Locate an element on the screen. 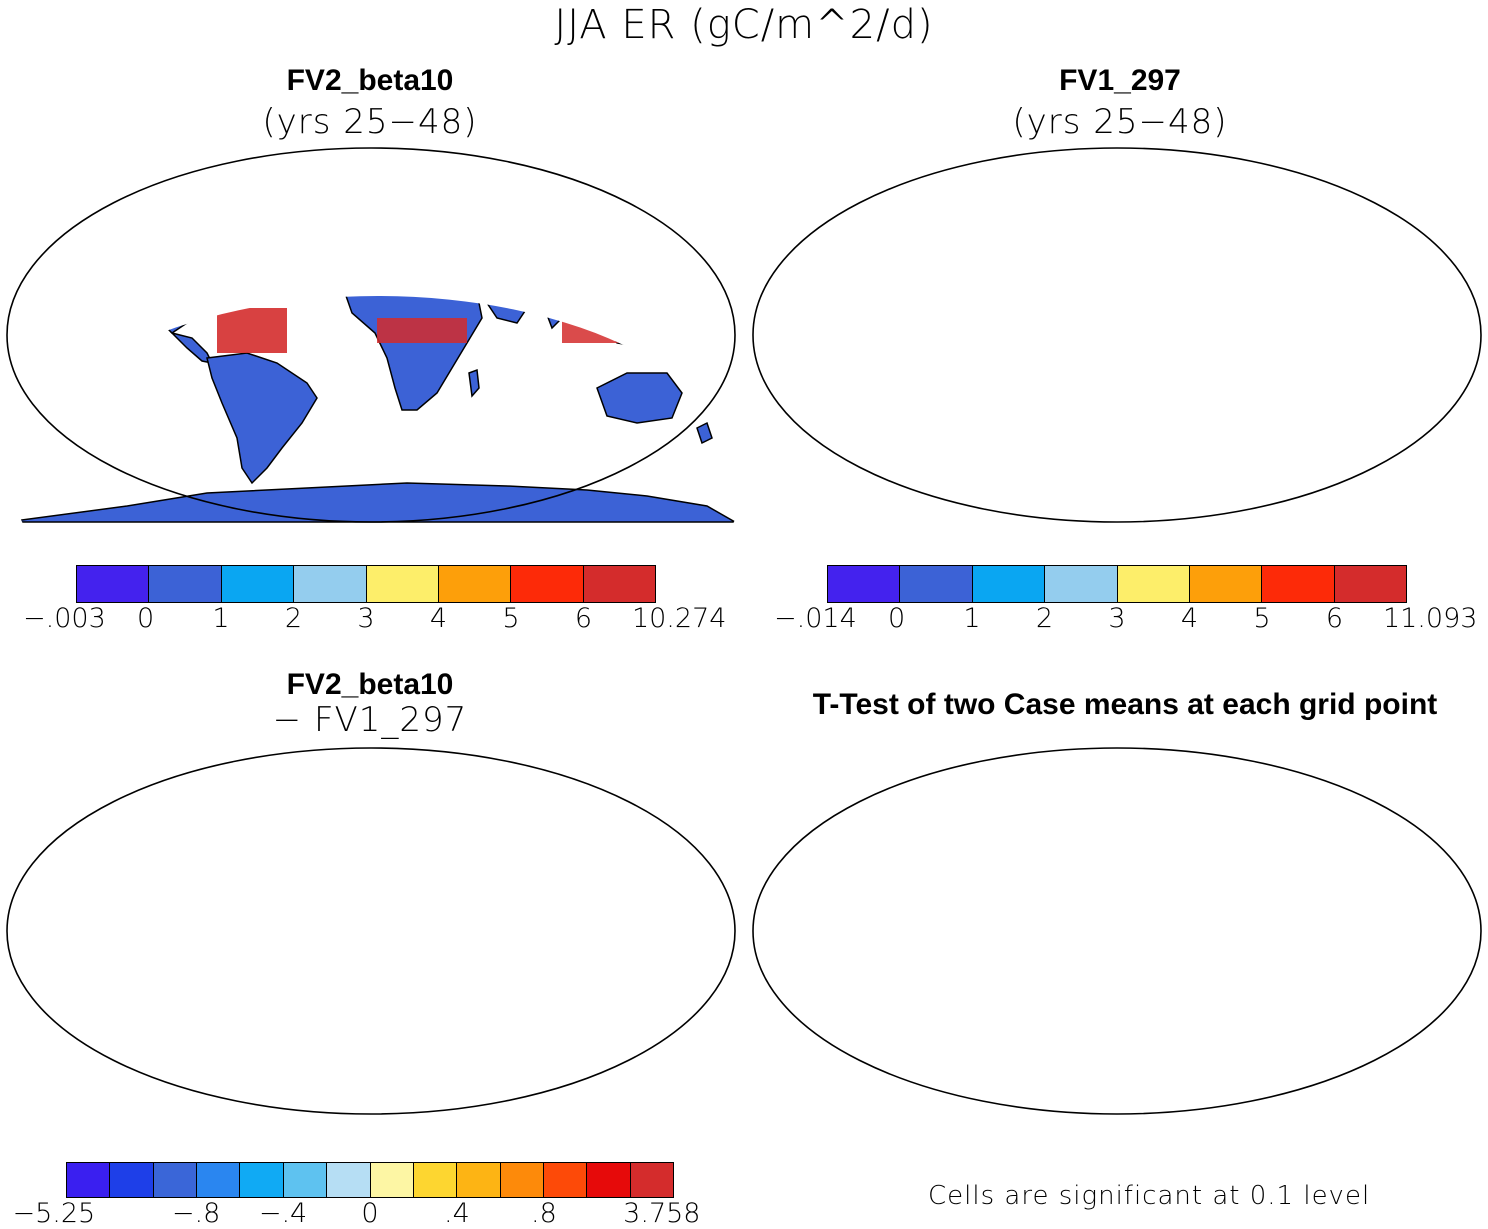 The image size is (1488, 1229). map-panel-bottom-left is located at coordinates (371, 931).